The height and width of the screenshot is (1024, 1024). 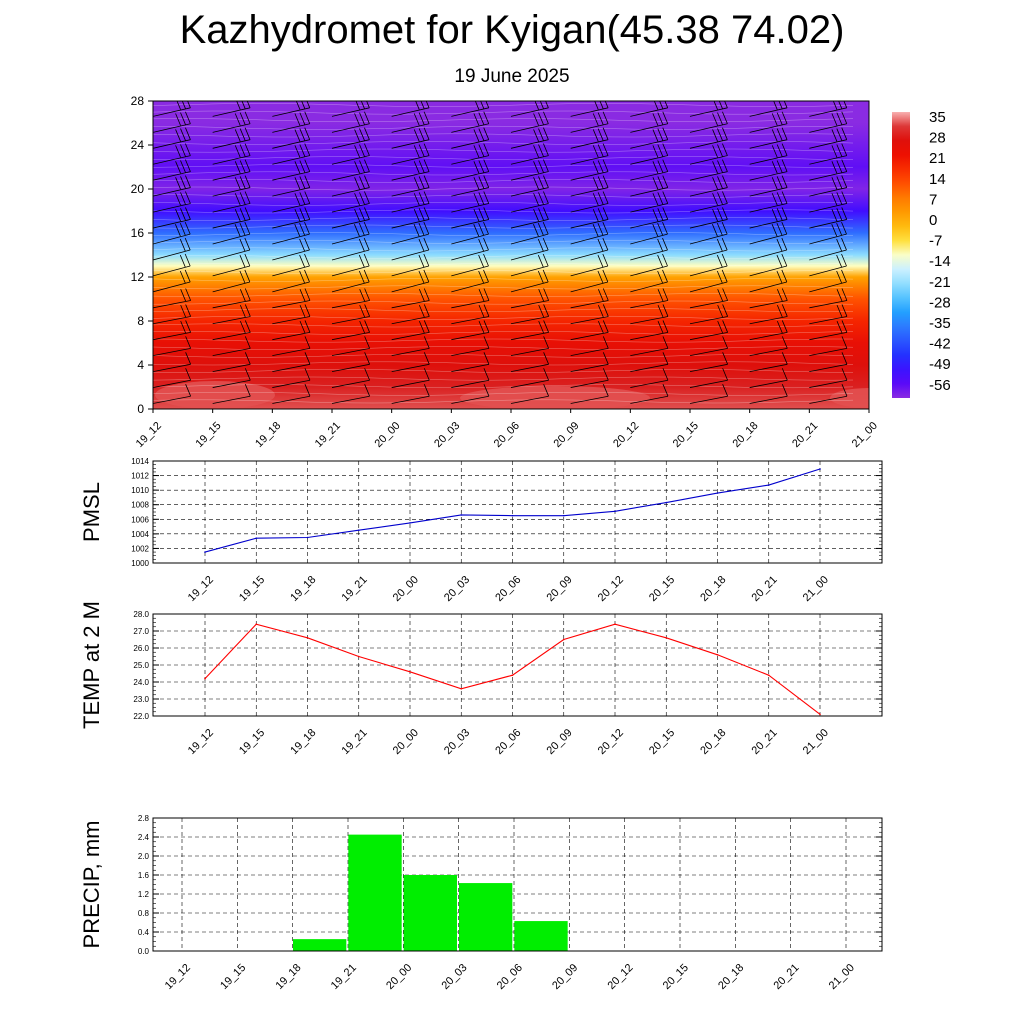 What do you see at coordinates (937, 138) in the screenshot?
I see `colorbar-label: 28` at bounding box center [937, 138].